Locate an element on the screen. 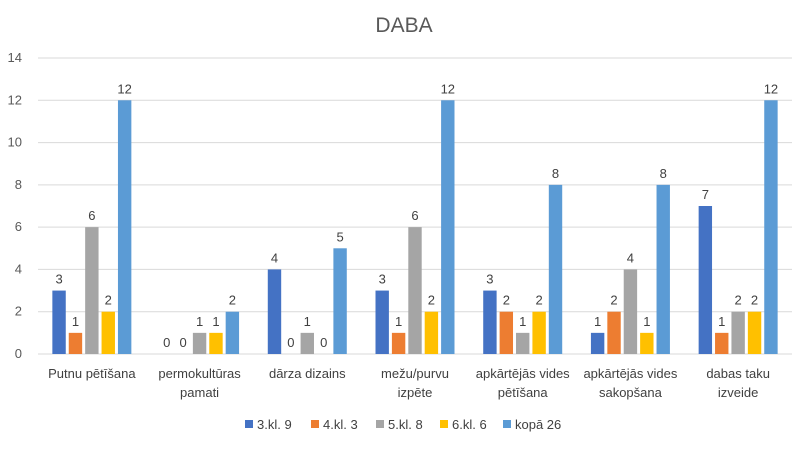 The height and width of the screenshot is (451, 808). y-tick-label: 12 is located at coordinates (15, 99).